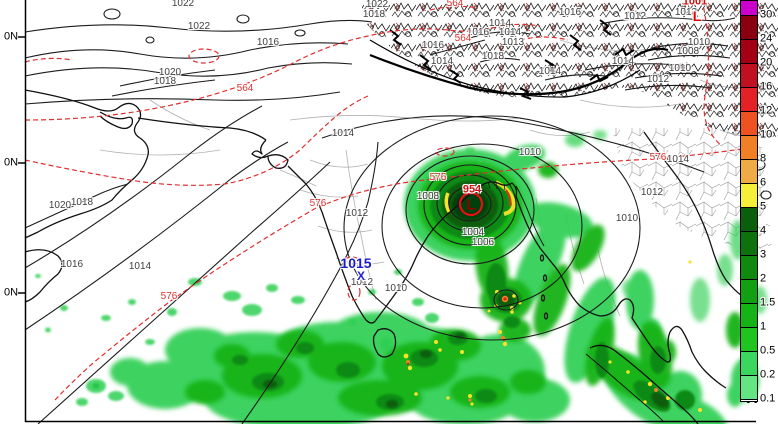 Image resolution: width=778 pixels, height=424 pixels. What do you see at coordinates (768, 374) in the screenshot?
I see `colorbar-tick: 0.2` at bounding box center [768, 374].